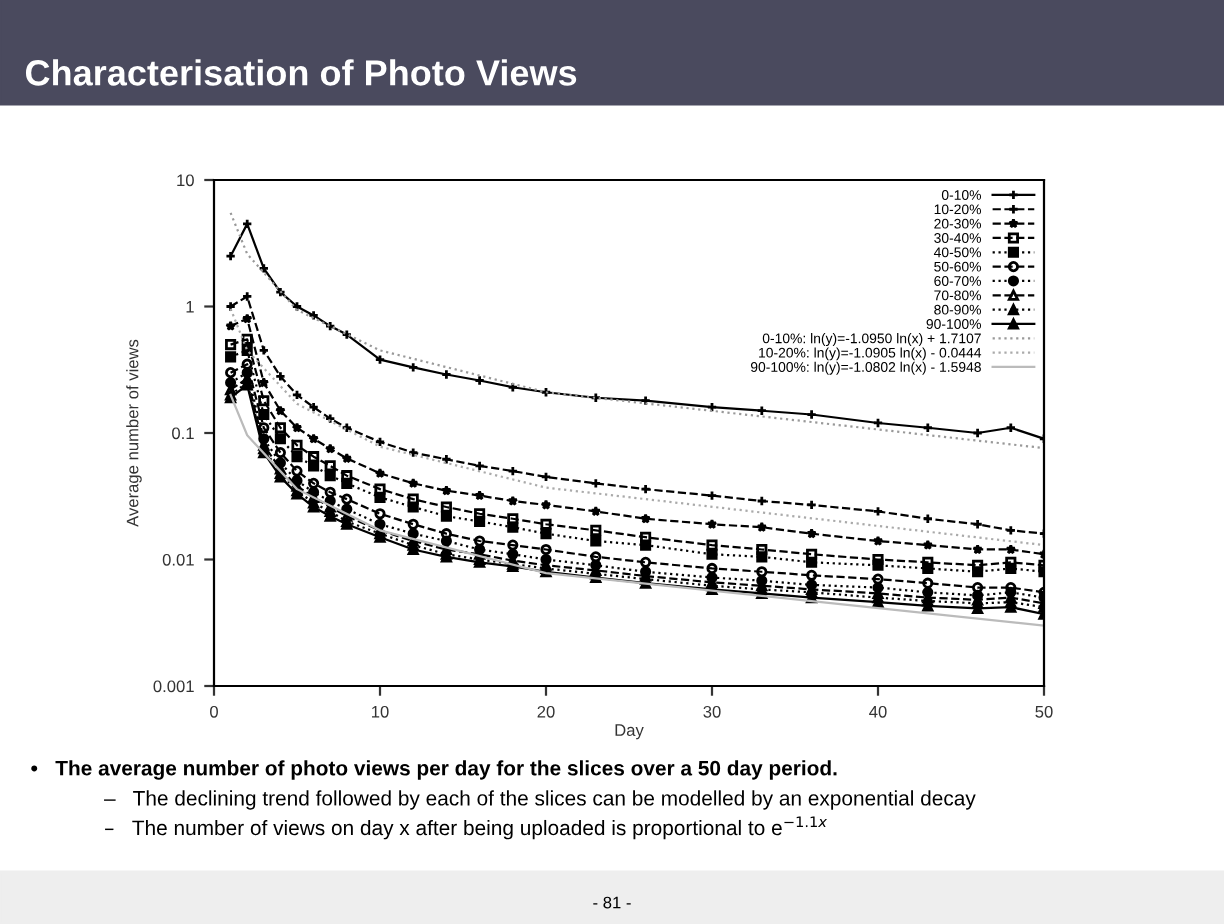  Describe the element at coordinates (878, 711) in the screenshot. I see `x-tick-label: 40` at that location.